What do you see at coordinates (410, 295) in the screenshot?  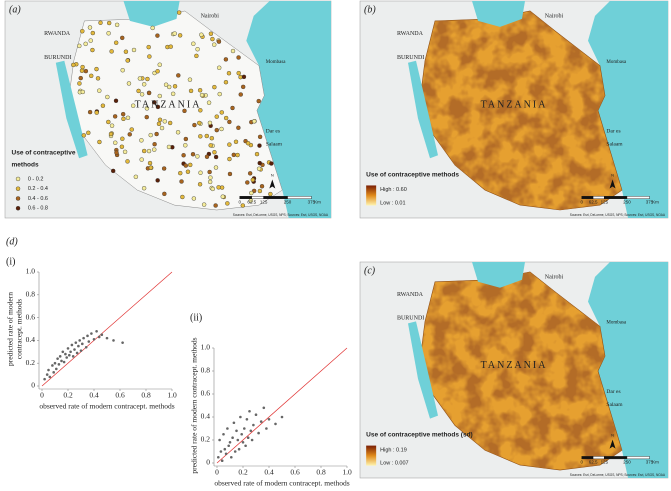 I see `place-label: RWANDA` at bounding box center [410, 295].